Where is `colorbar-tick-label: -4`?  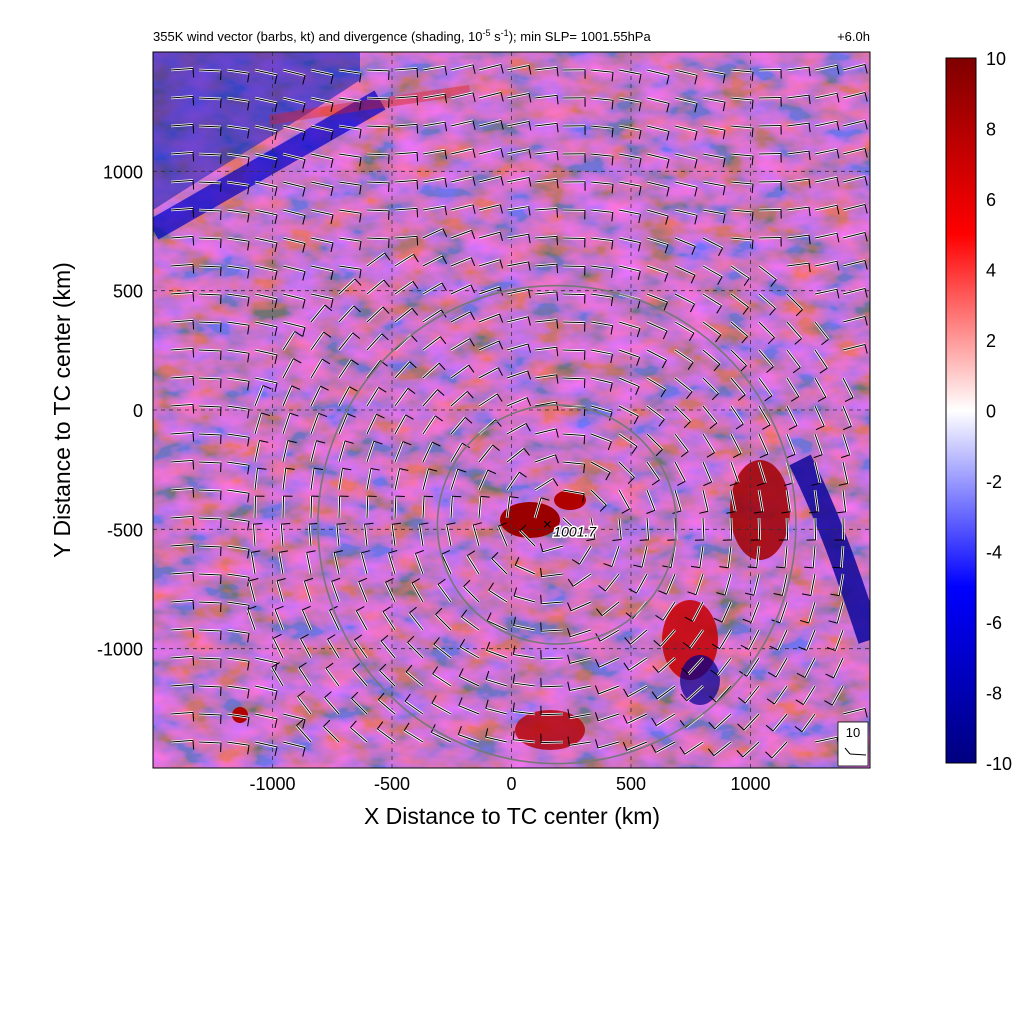
colorbar-tick-label: -4 is located at coordinates (994, 553).